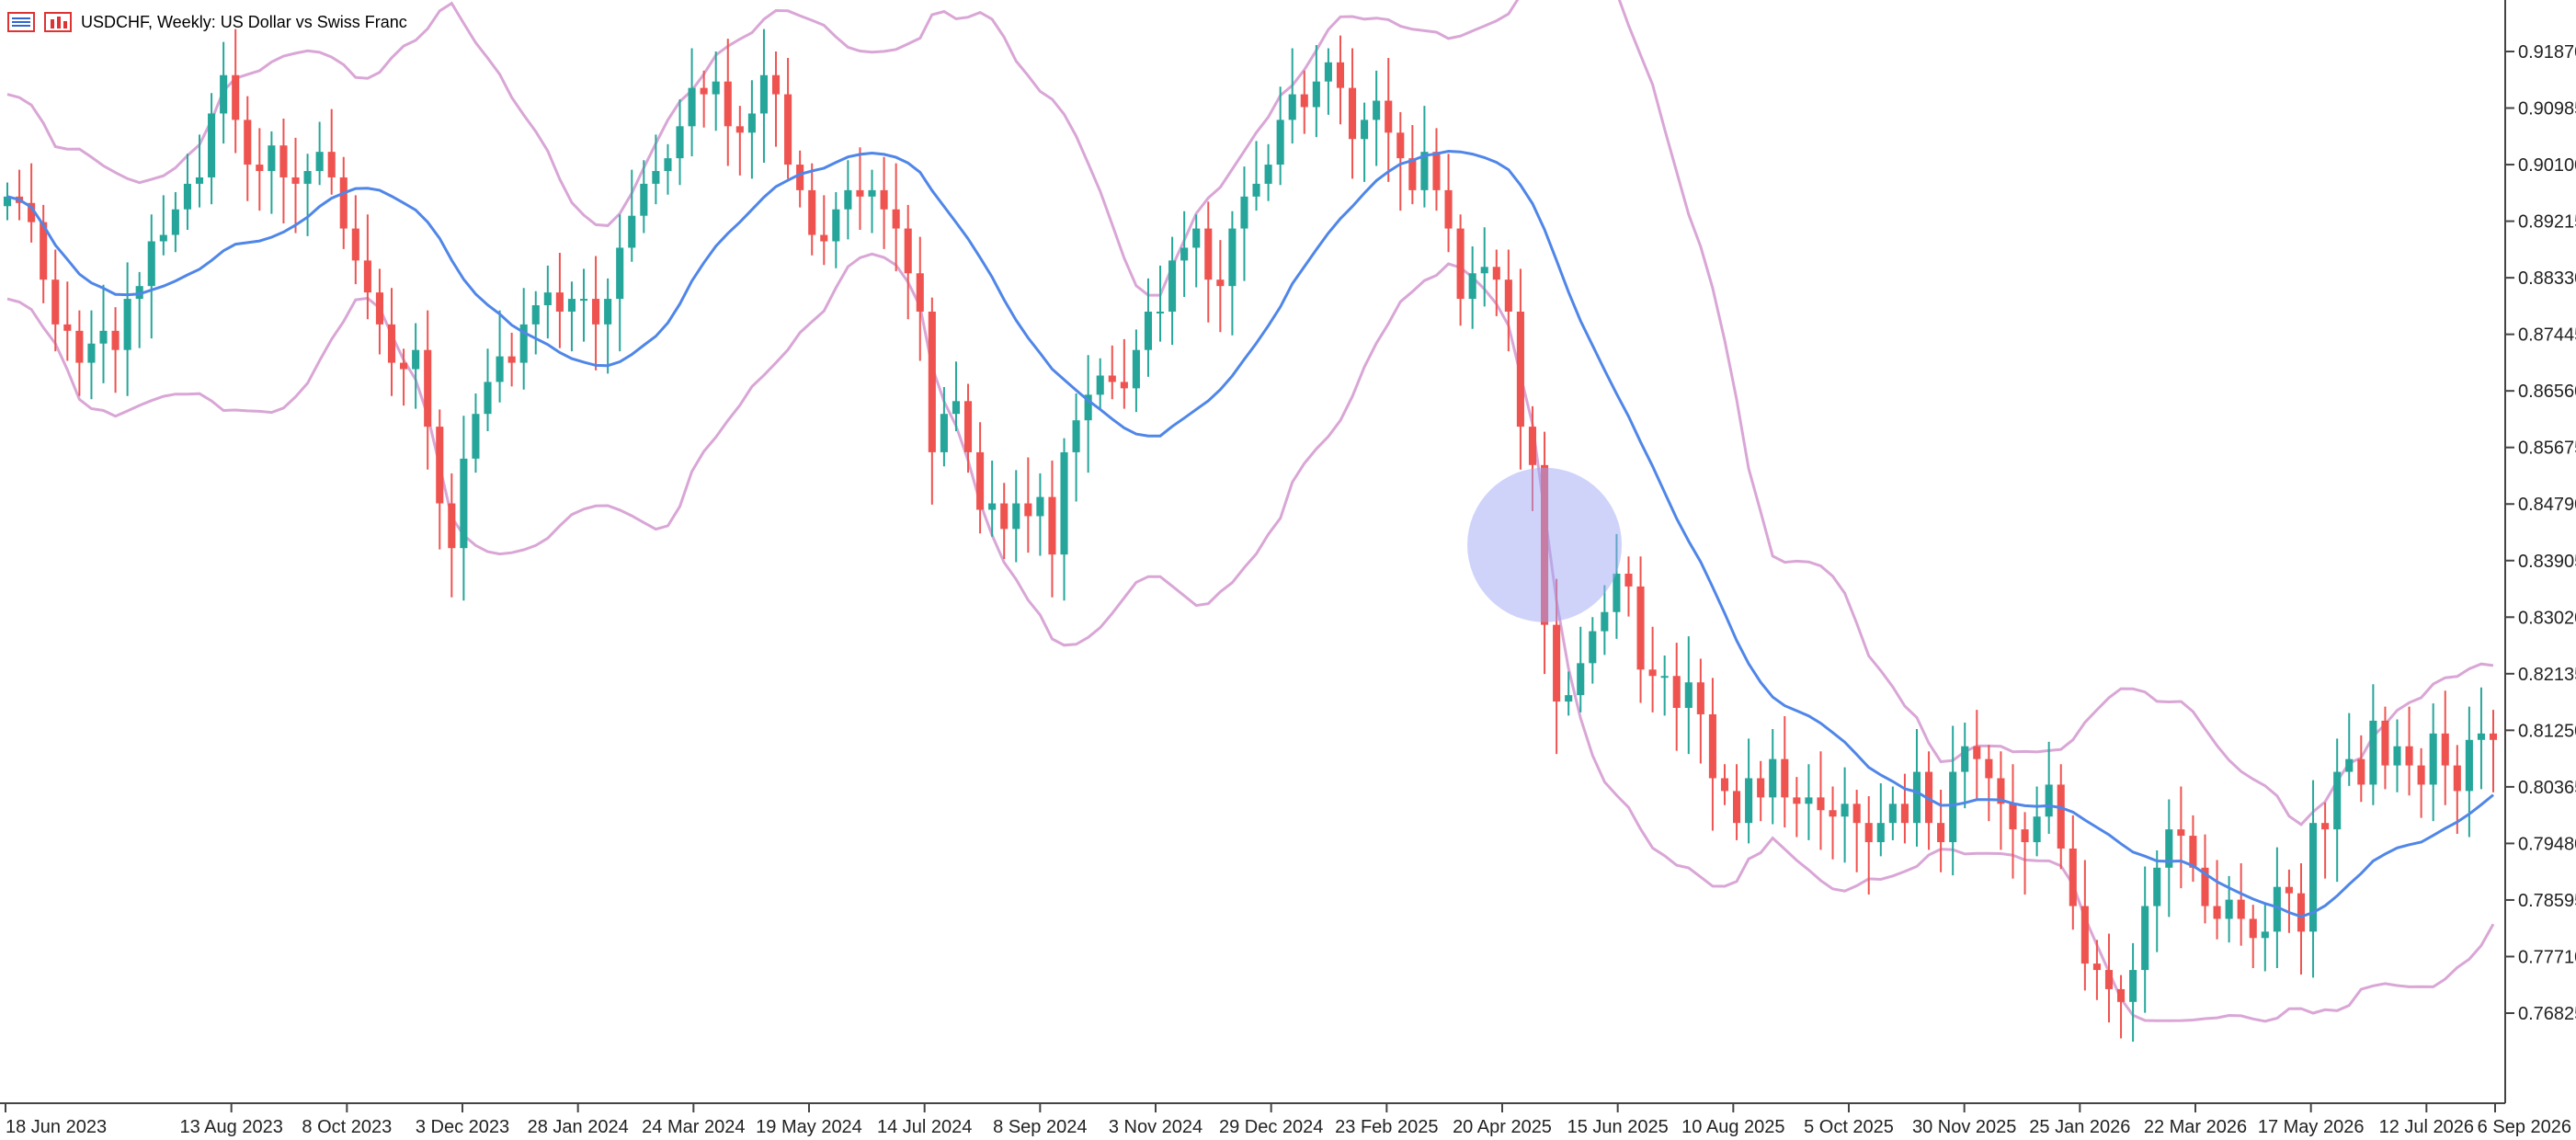  I want to click on bar-chart-icon, so click(58, 22).